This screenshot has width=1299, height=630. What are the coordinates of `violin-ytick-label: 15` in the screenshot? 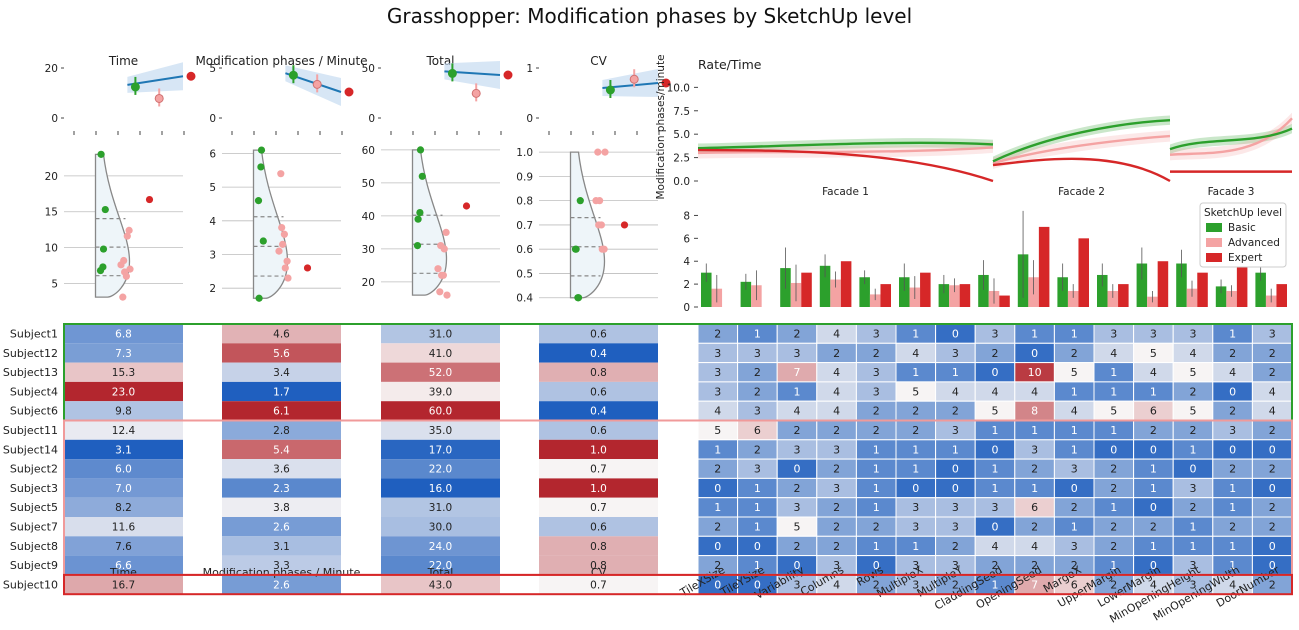 It's located at (51, 213).